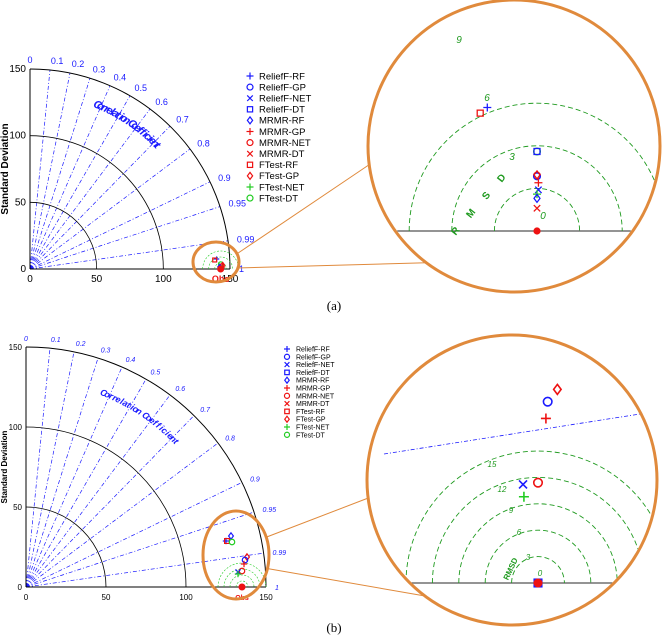 This screenshot has width=669, height=639. What do you see at coordinates (333, 627) in the screenshot?
I see `panel-label-b: (b)` at bounding box center [333, 627].